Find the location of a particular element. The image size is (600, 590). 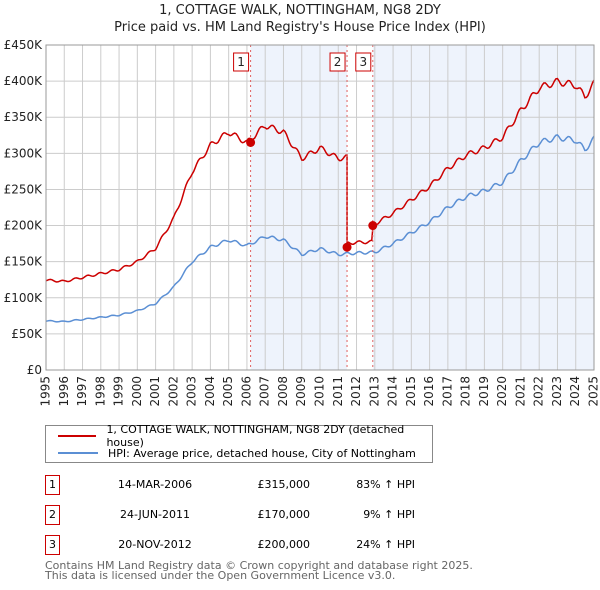

x-tick-label: 2020 is located at coordinates (502, 391).